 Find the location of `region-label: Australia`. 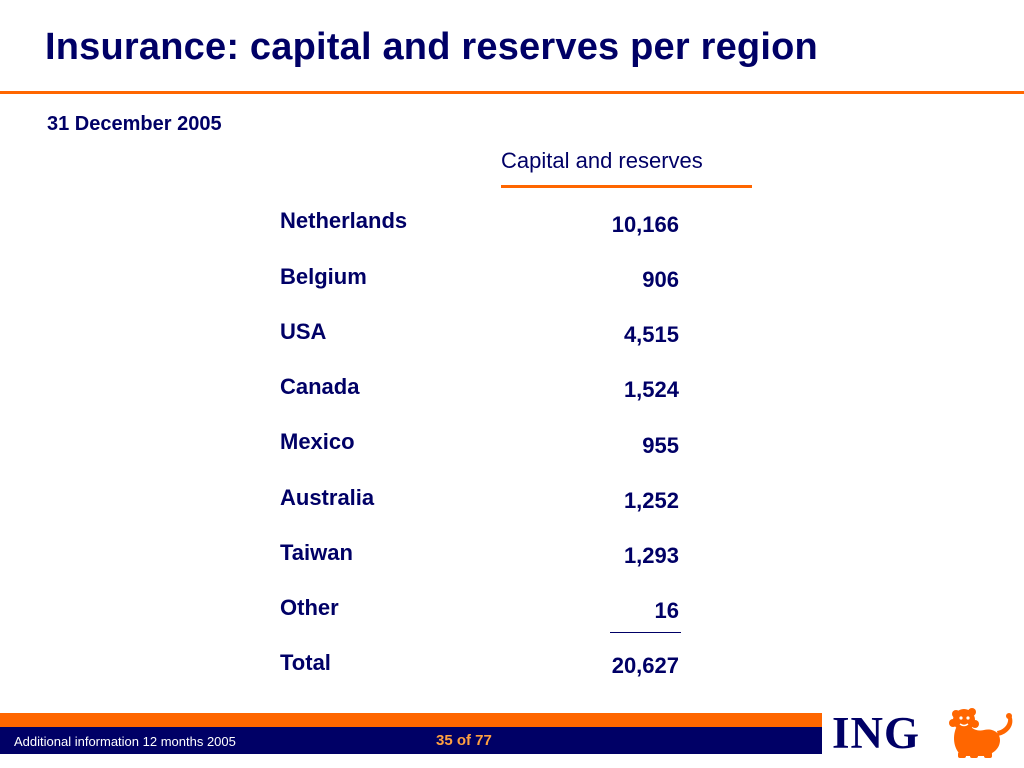

region-label: Australia is located at coordinates (327, 497).